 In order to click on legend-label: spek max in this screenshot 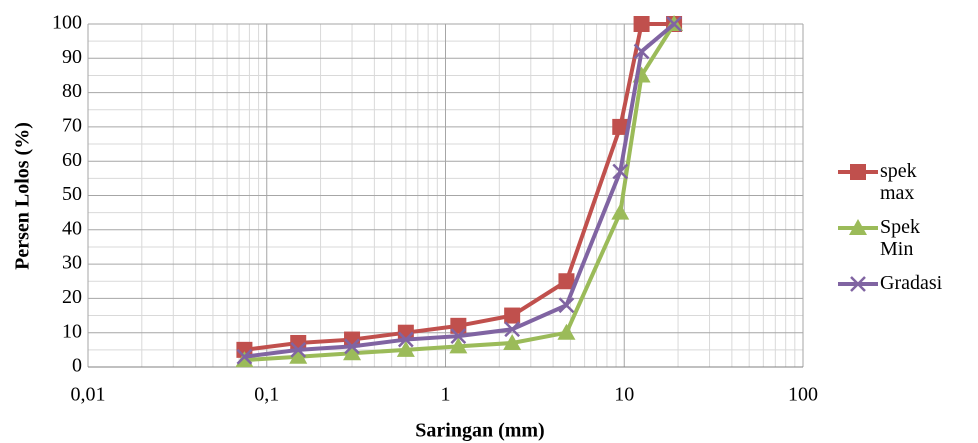, I will do `click(898, 182)`.